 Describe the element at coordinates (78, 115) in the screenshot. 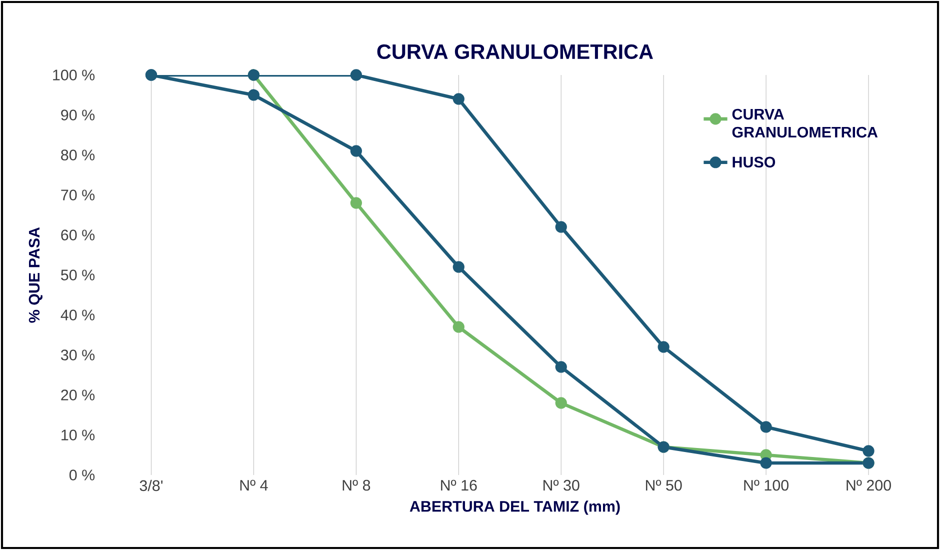

I see `y-tick-label: 90 %` at that location.